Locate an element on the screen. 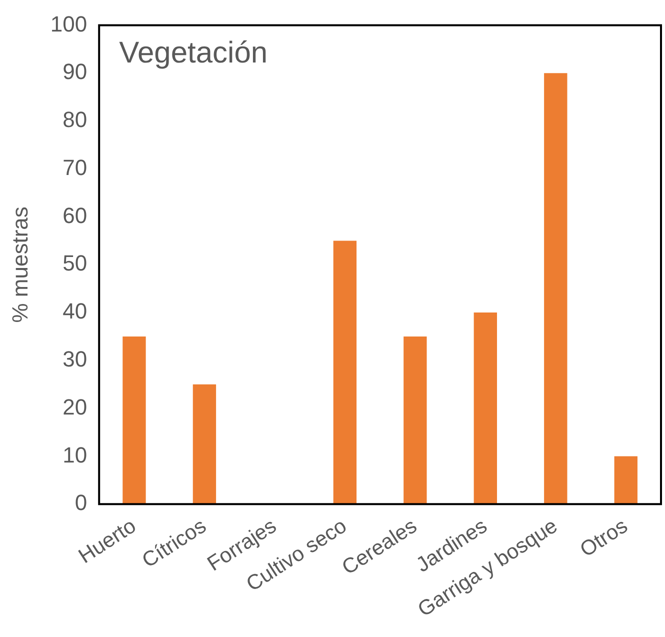 Image resolution: width=665 pixels, height=637 pixels. y-tick-label: 90 is located at coordinates (75, 71).